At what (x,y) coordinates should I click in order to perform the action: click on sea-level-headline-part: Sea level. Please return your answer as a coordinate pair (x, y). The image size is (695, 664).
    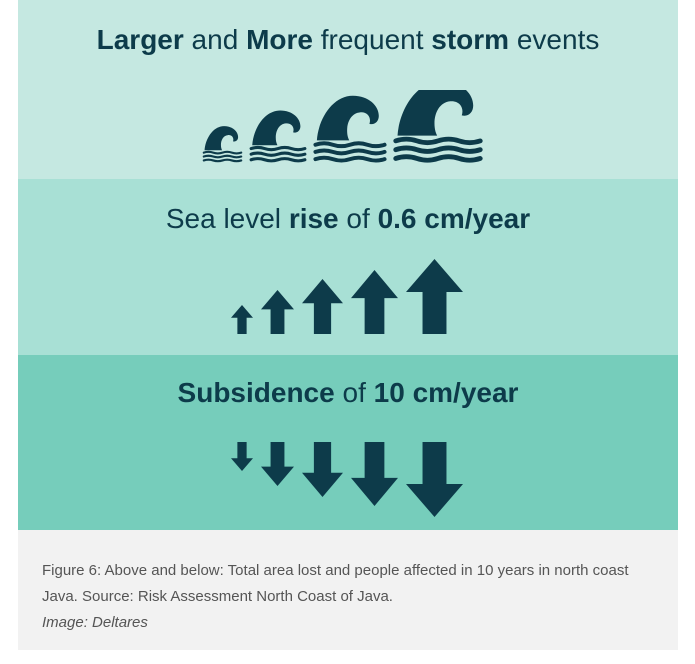
    Looking at the image, I should click on (227, 218).